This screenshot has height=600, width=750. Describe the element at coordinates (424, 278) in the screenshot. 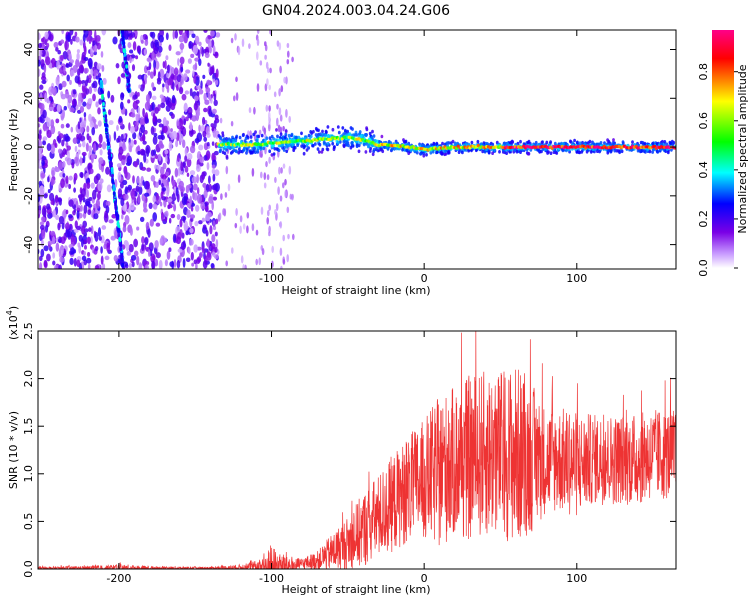

I see `spectrogram-x-tick-label: 0` at that location.